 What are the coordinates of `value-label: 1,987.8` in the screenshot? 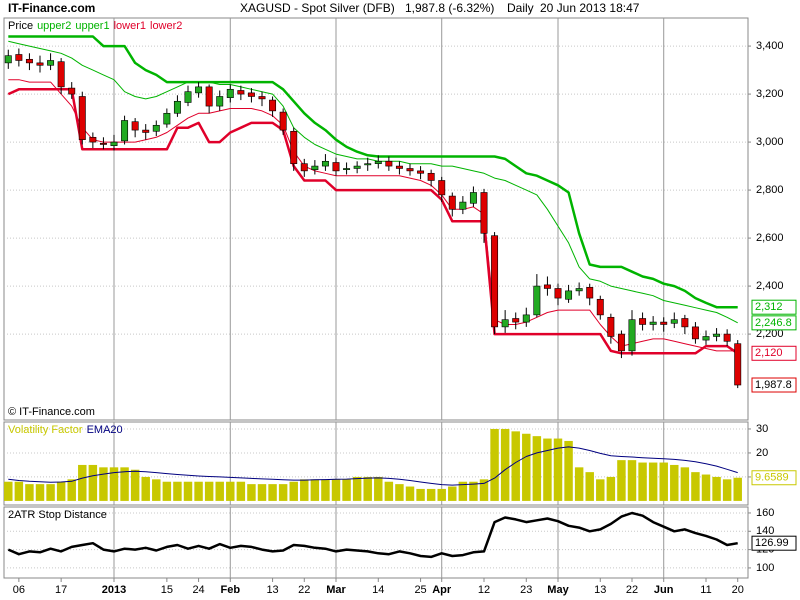 It's located at (773, 385).